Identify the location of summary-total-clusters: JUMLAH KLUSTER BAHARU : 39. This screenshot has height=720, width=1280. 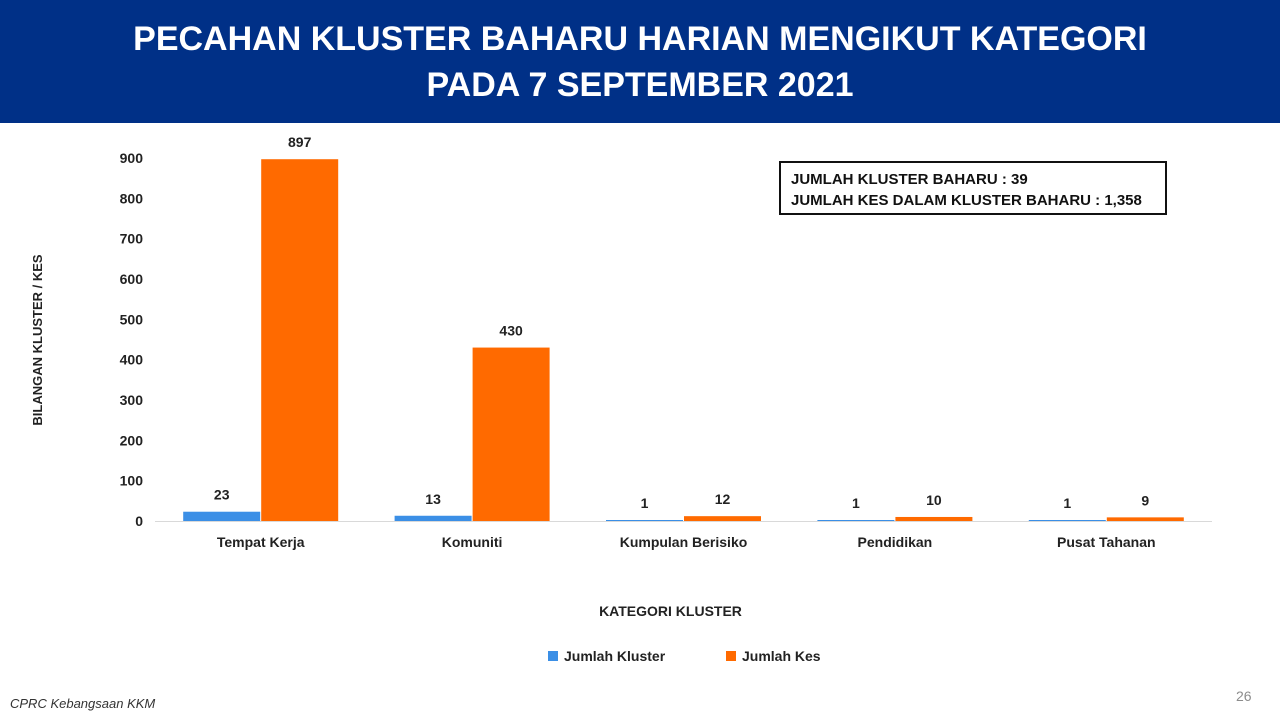
(909, 179).